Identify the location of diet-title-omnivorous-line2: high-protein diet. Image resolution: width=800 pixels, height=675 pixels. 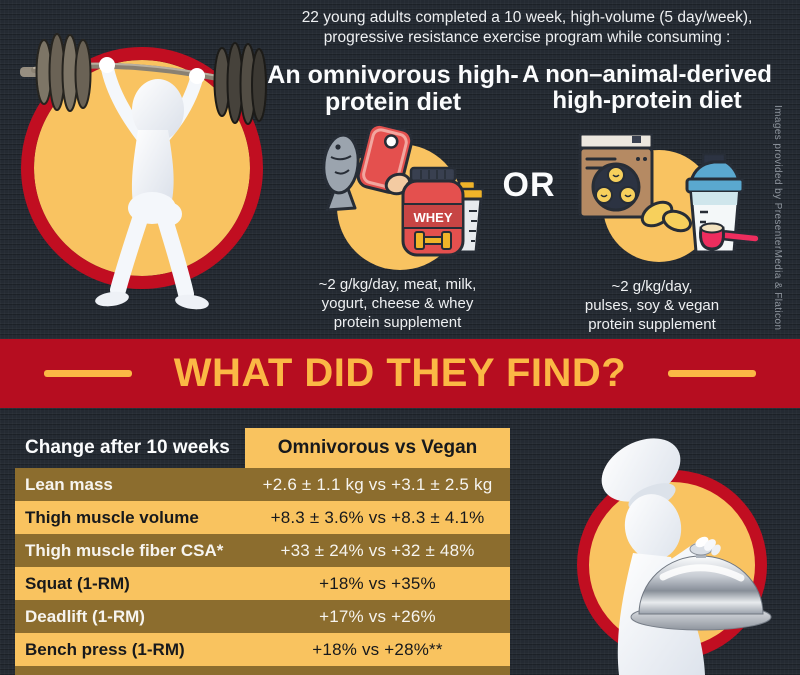
(421, 88).